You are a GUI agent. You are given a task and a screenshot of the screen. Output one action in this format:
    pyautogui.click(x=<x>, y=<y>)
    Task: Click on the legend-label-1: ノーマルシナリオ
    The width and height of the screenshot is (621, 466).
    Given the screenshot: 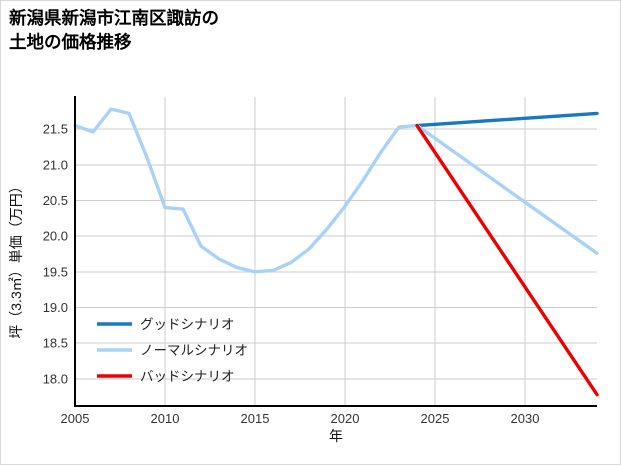 What is the action you would take?
    pyautogui.click(x=194, y=350)
    